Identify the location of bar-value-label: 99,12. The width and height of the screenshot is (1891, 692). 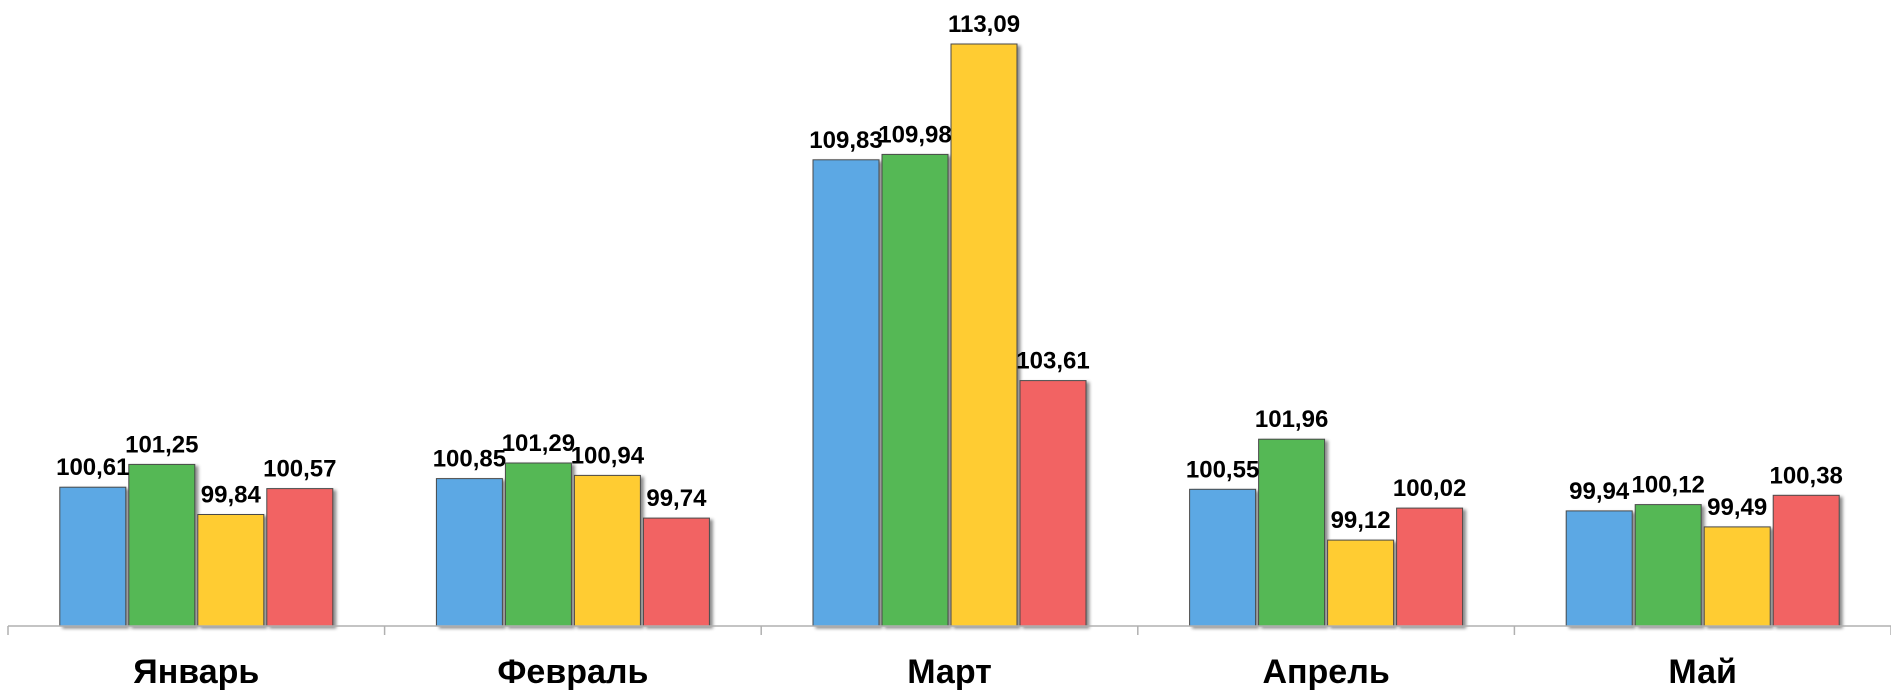
(1361, 520).